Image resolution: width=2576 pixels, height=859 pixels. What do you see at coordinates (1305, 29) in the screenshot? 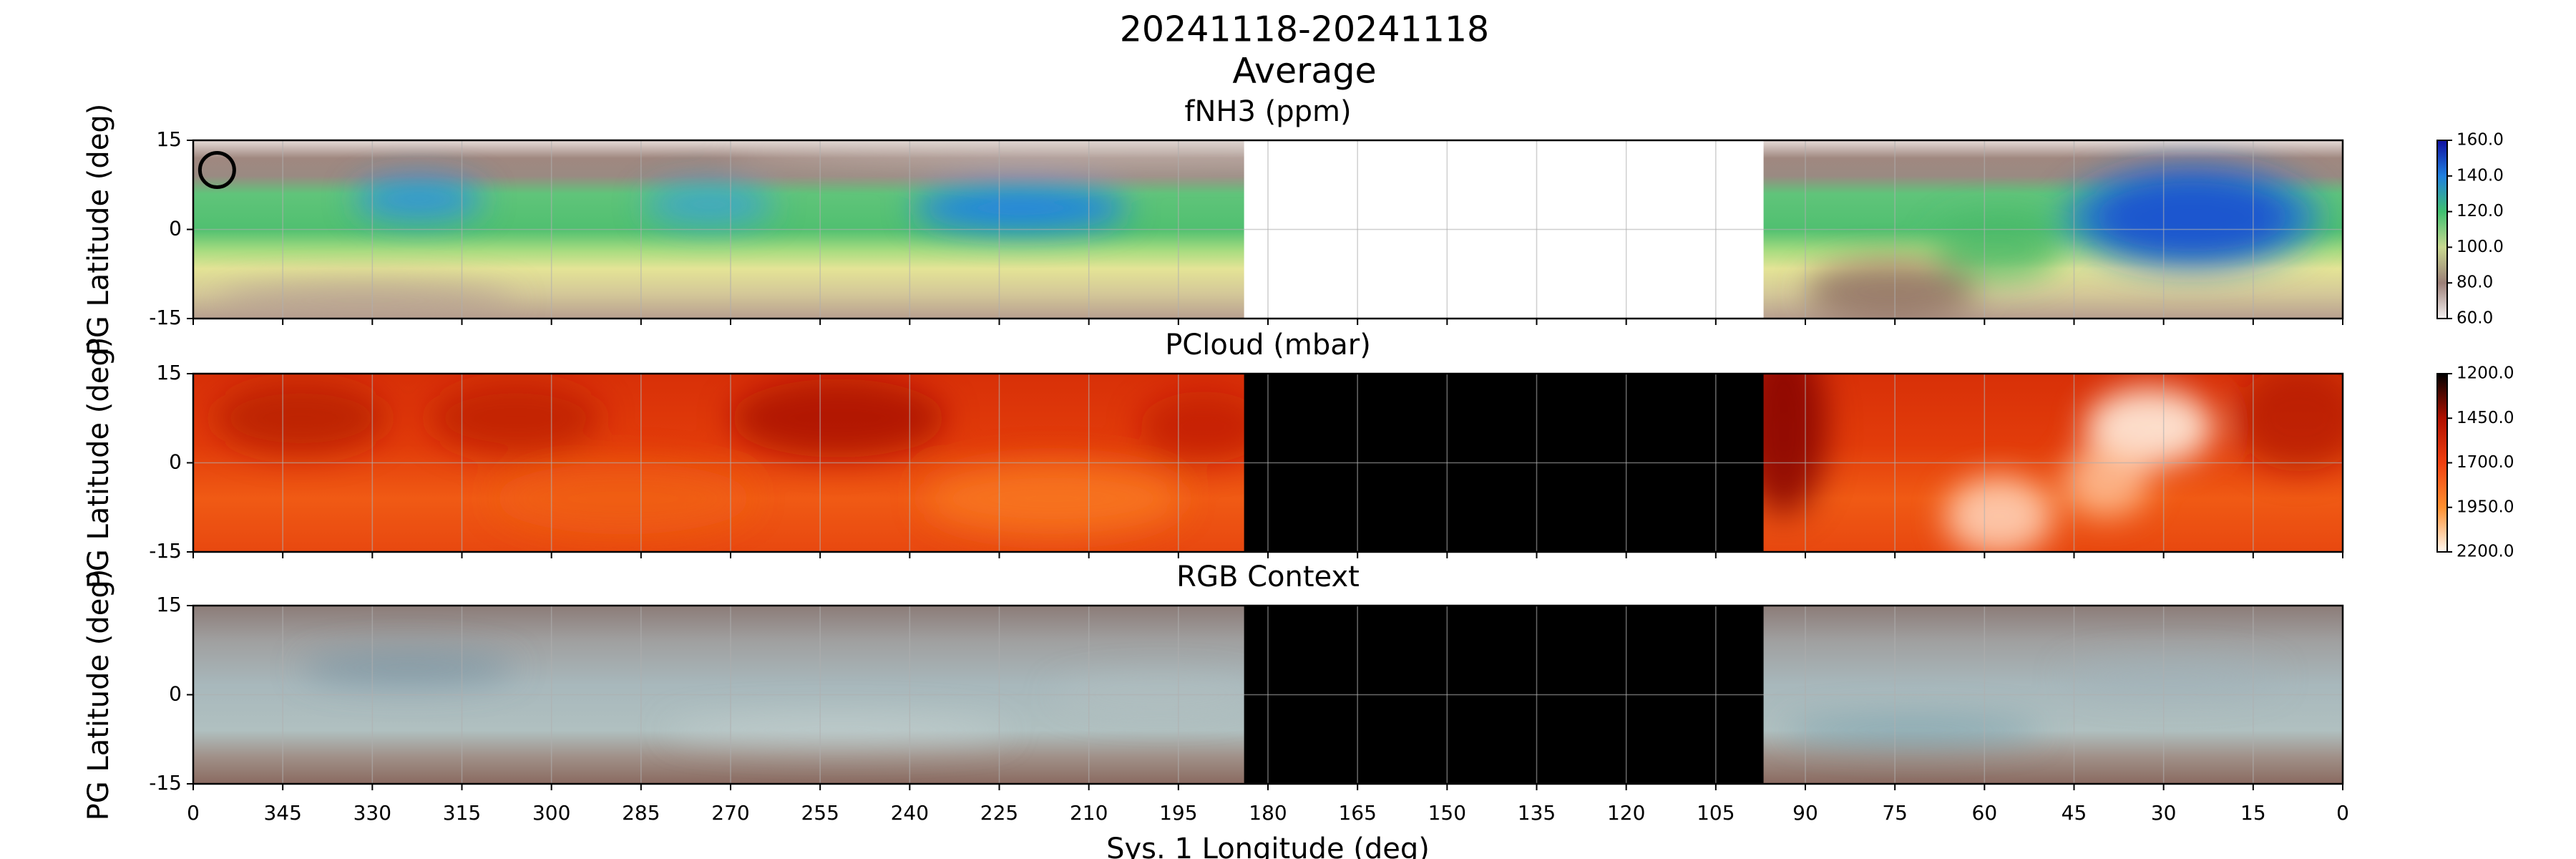
I see `figure-title: 20241118-20241118` at bounding box center [1305, 29].